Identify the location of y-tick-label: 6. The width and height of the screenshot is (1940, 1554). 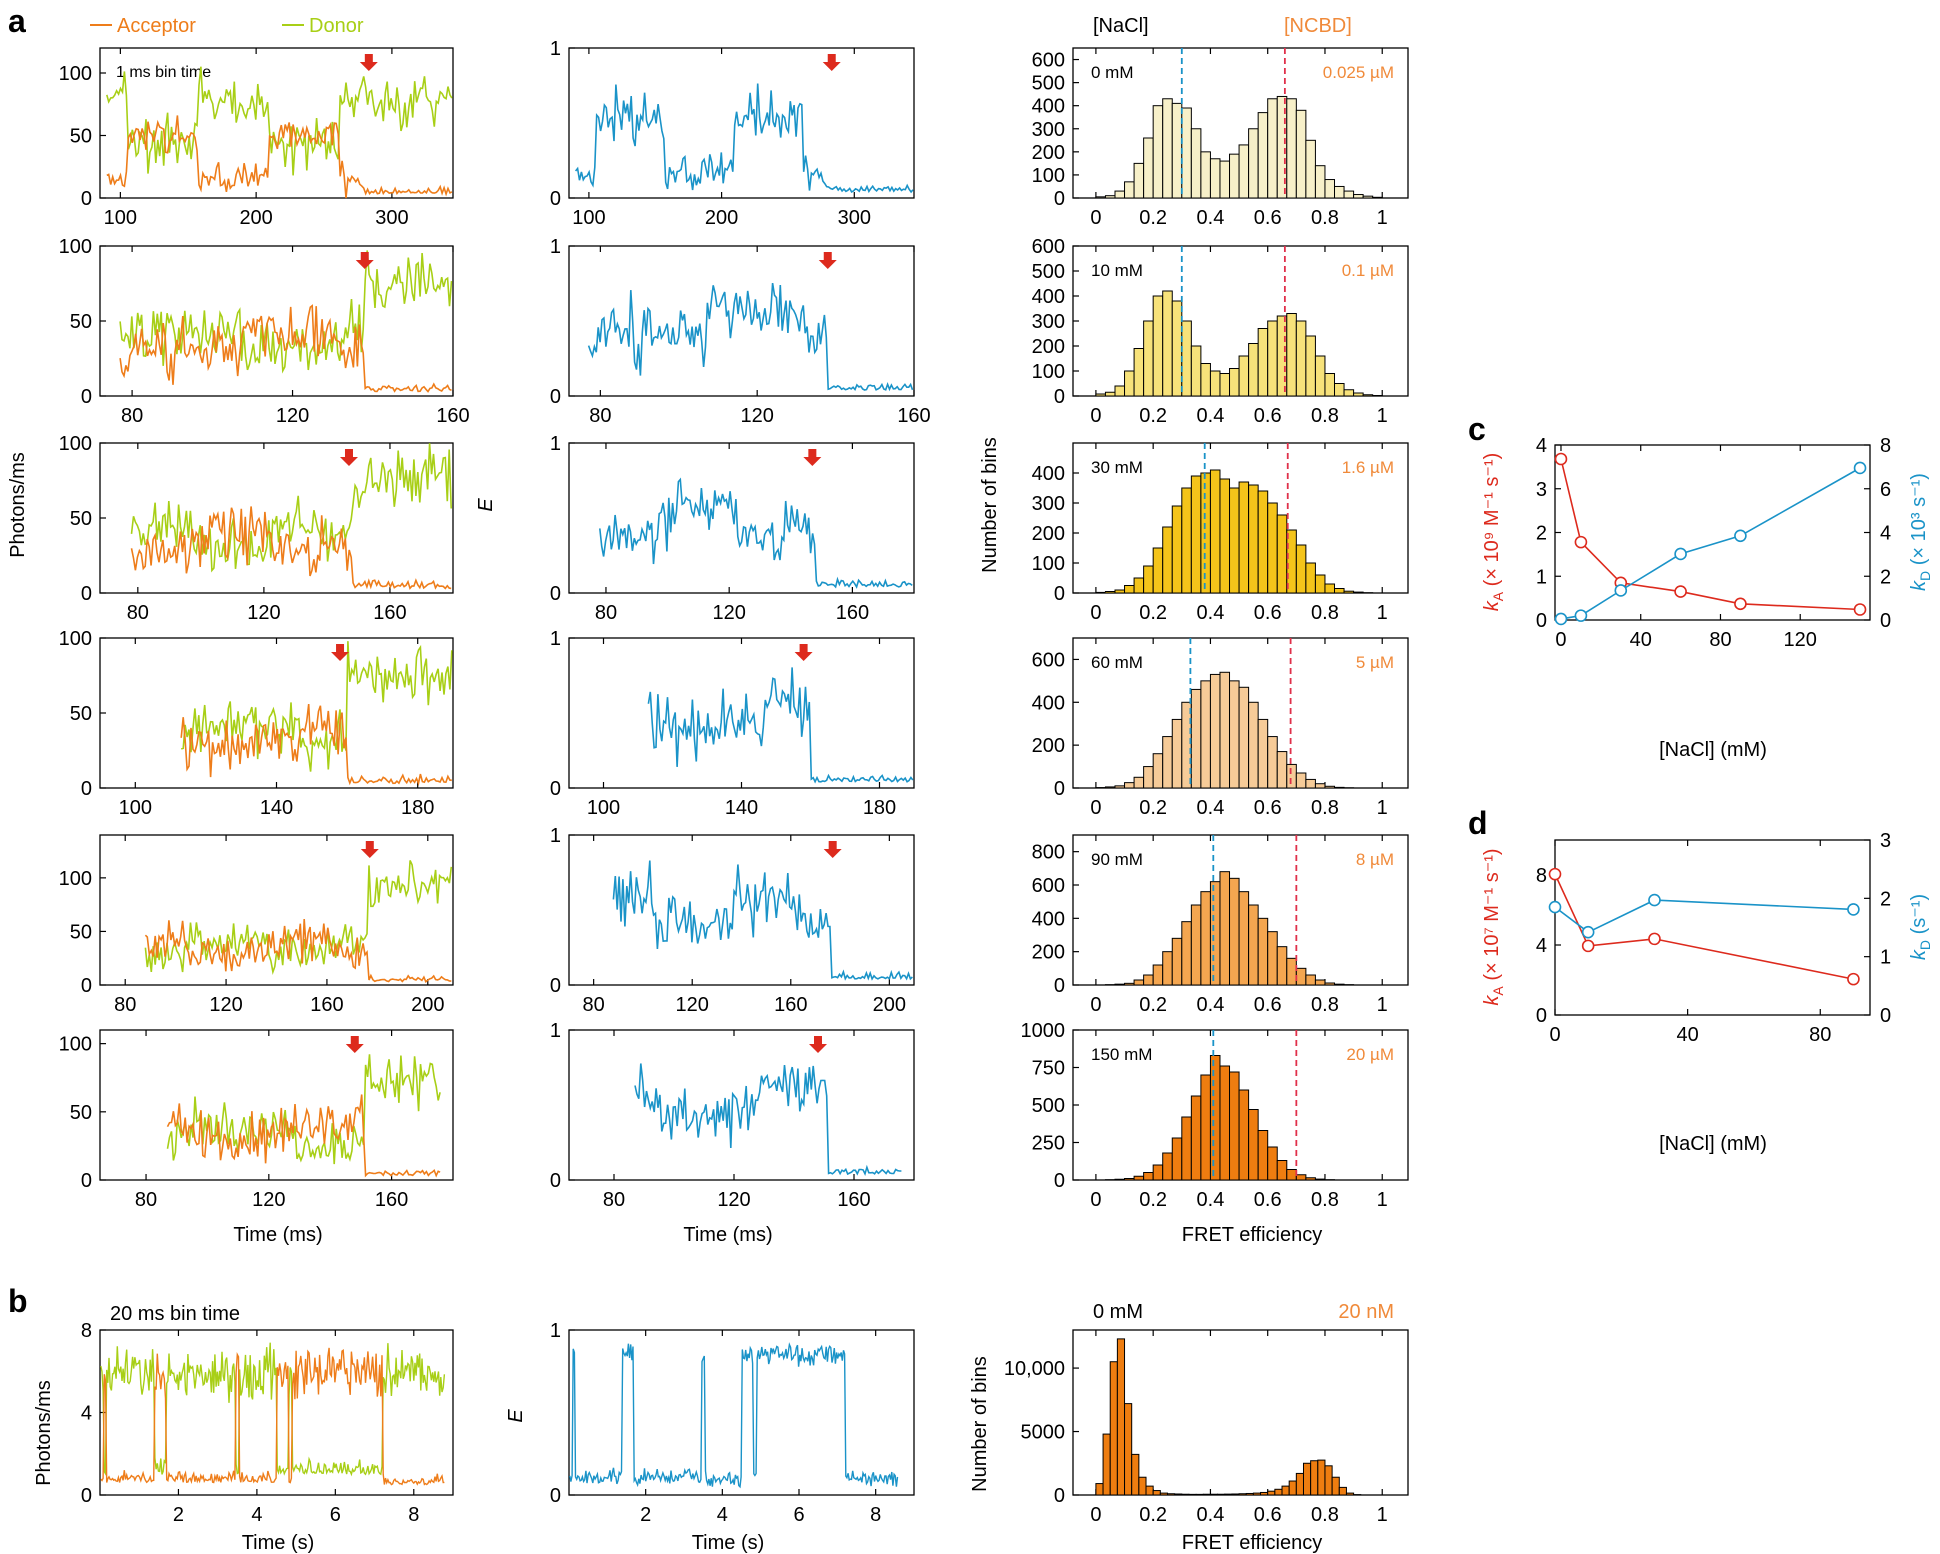
(1885, 490).